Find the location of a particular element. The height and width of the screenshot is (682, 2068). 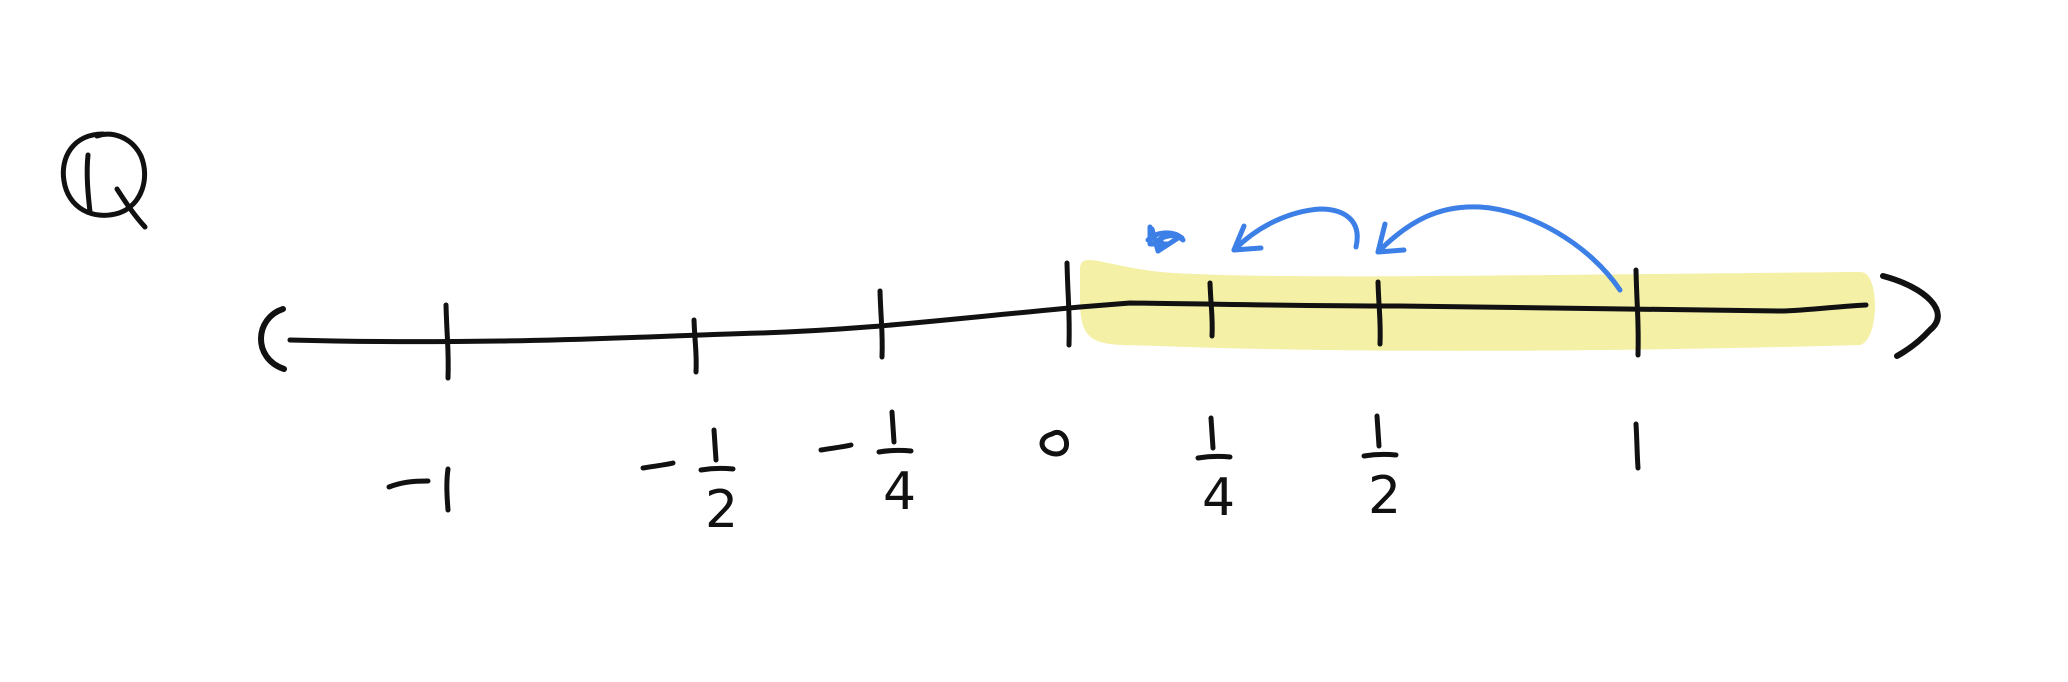

tick-labels: 2 4 4 2 is located at coordinates (1013, 474).